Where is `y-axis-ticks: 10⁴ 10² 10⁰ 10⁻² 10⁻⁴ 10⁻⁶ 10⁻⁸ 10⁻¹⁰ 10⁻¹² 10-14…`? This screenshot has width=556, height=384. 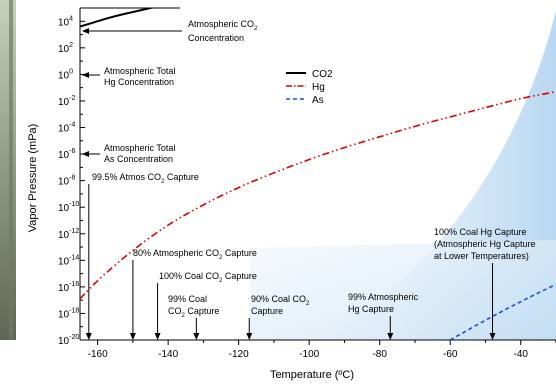 y-axis-ticks: 10⁴ 10² 10⁰ 10⁻² 10⁻⁴ 10⁻⁶ 10⁻⁸ 10⁻¹⁰ 10⁻¹² 10-14… is located at coordinates (71, 181).